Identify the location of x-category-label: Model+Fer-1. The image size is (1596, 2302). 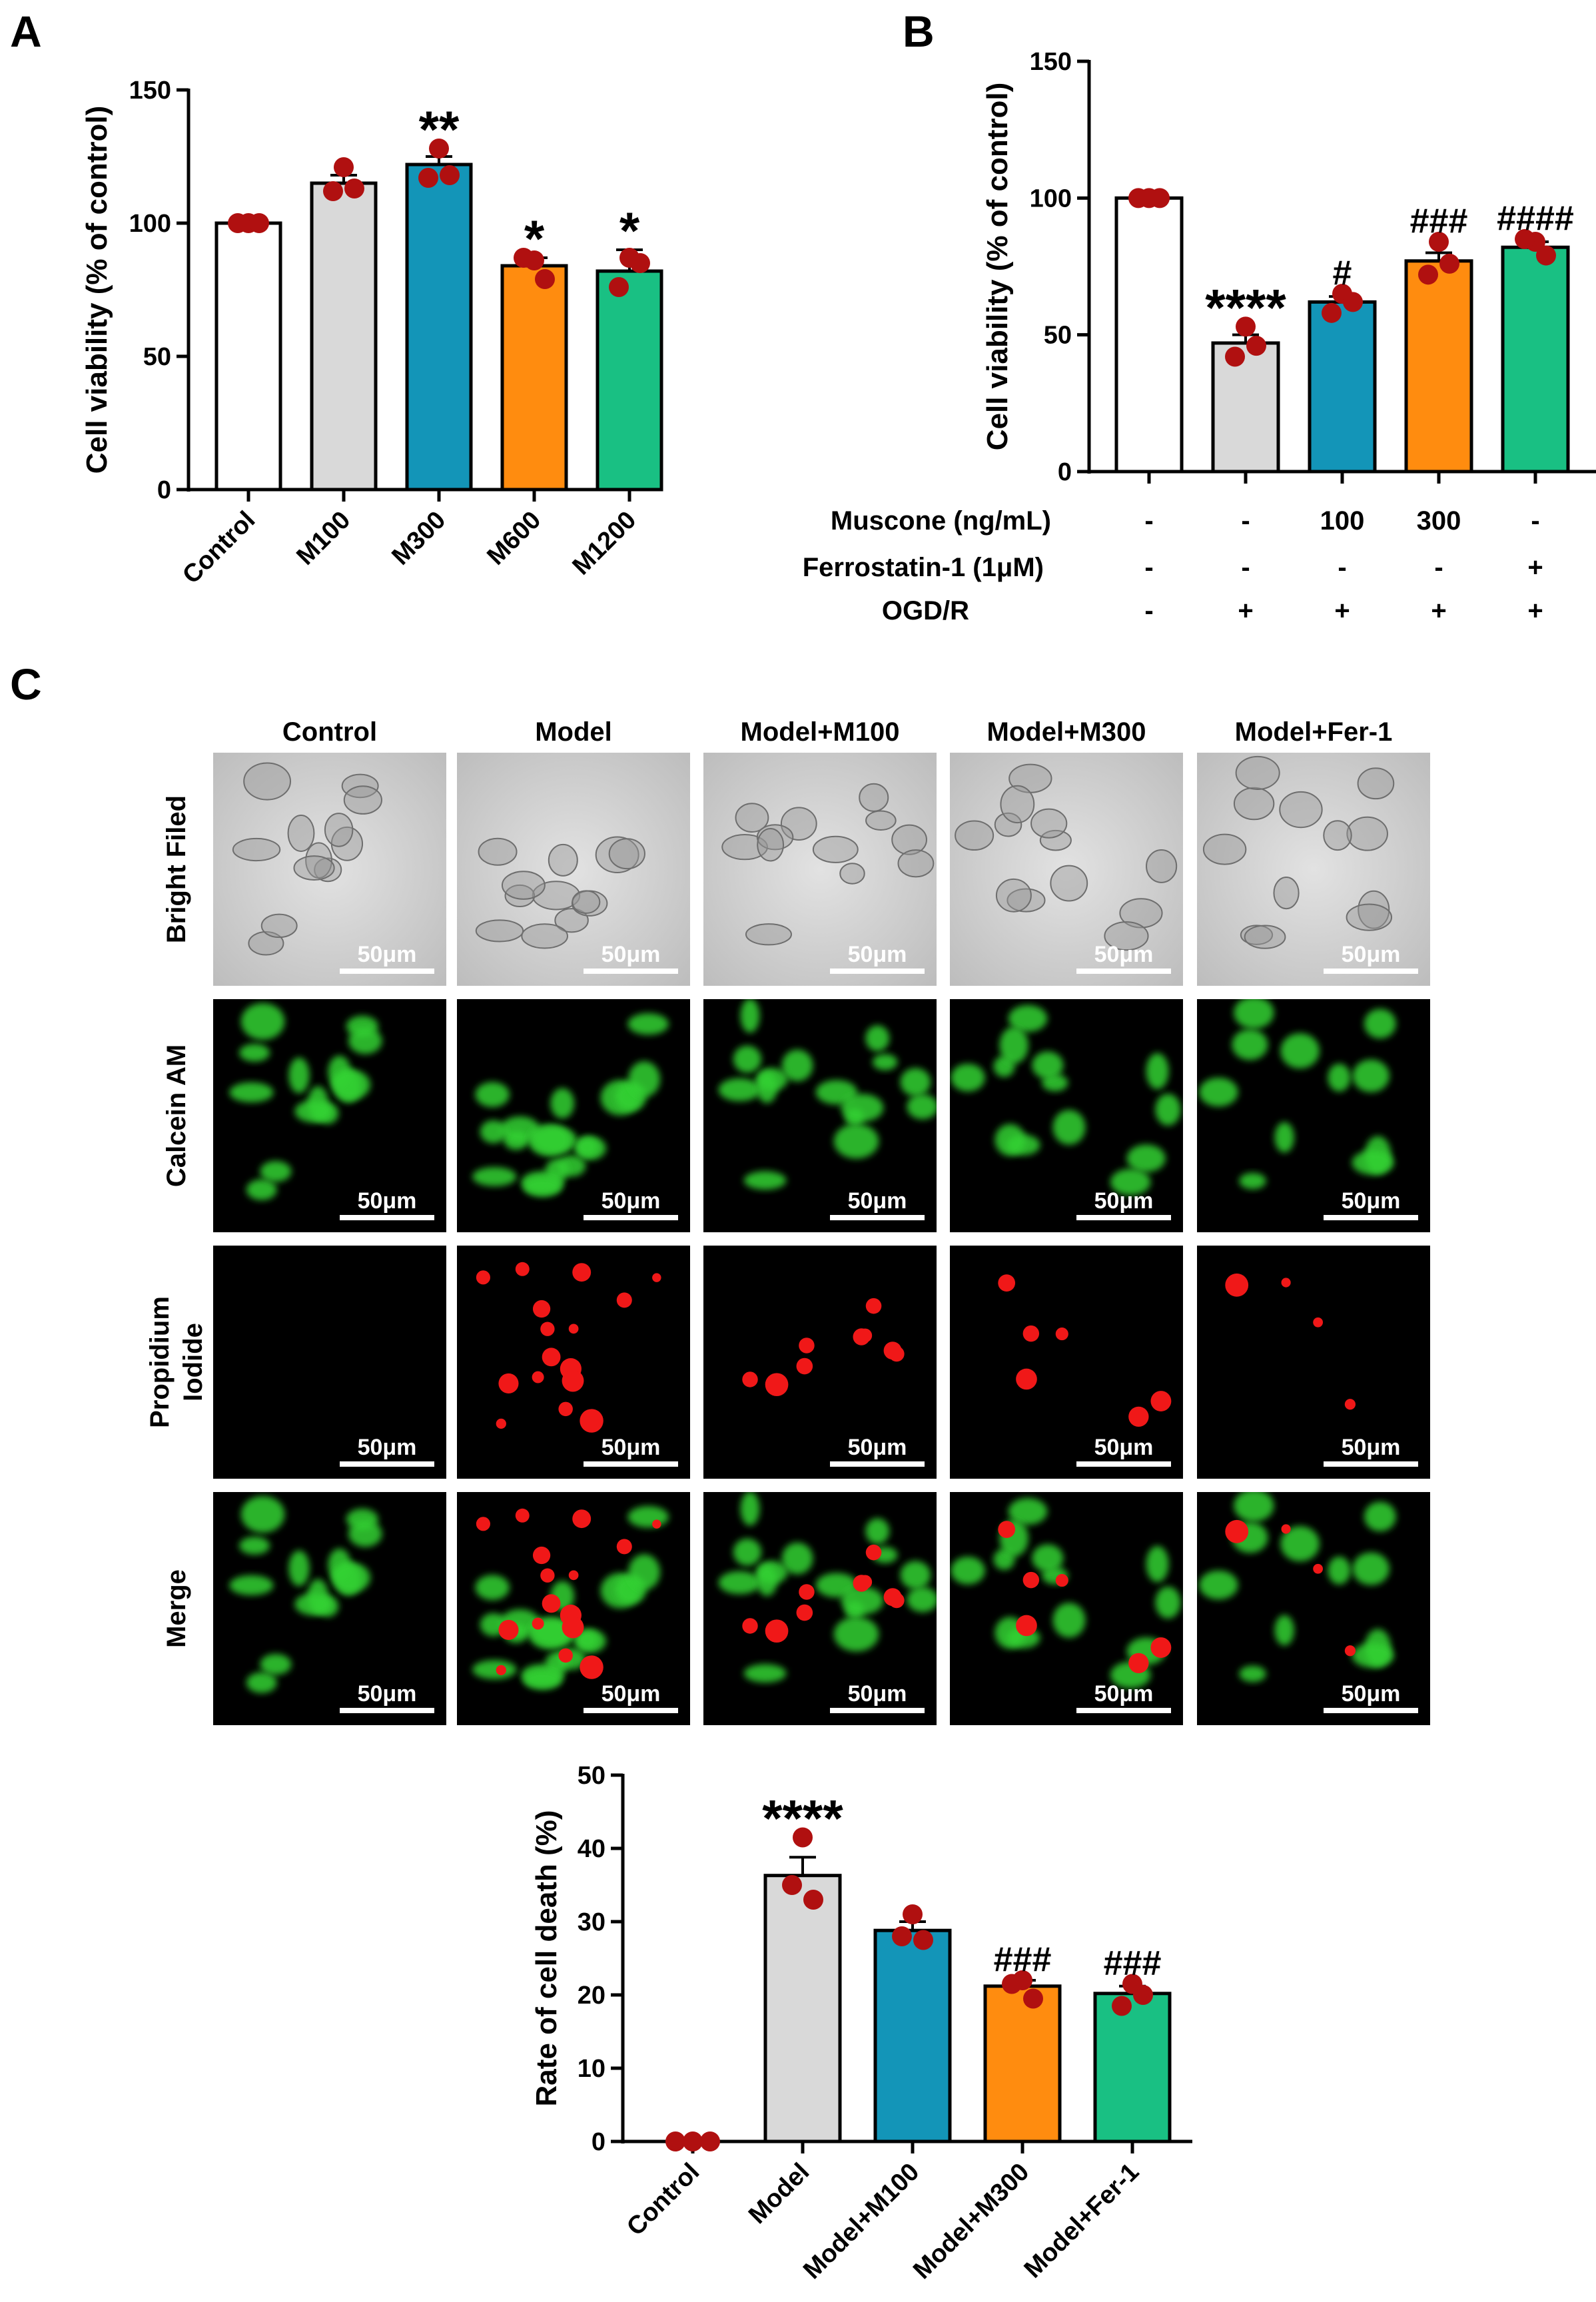
(1082, 2221).